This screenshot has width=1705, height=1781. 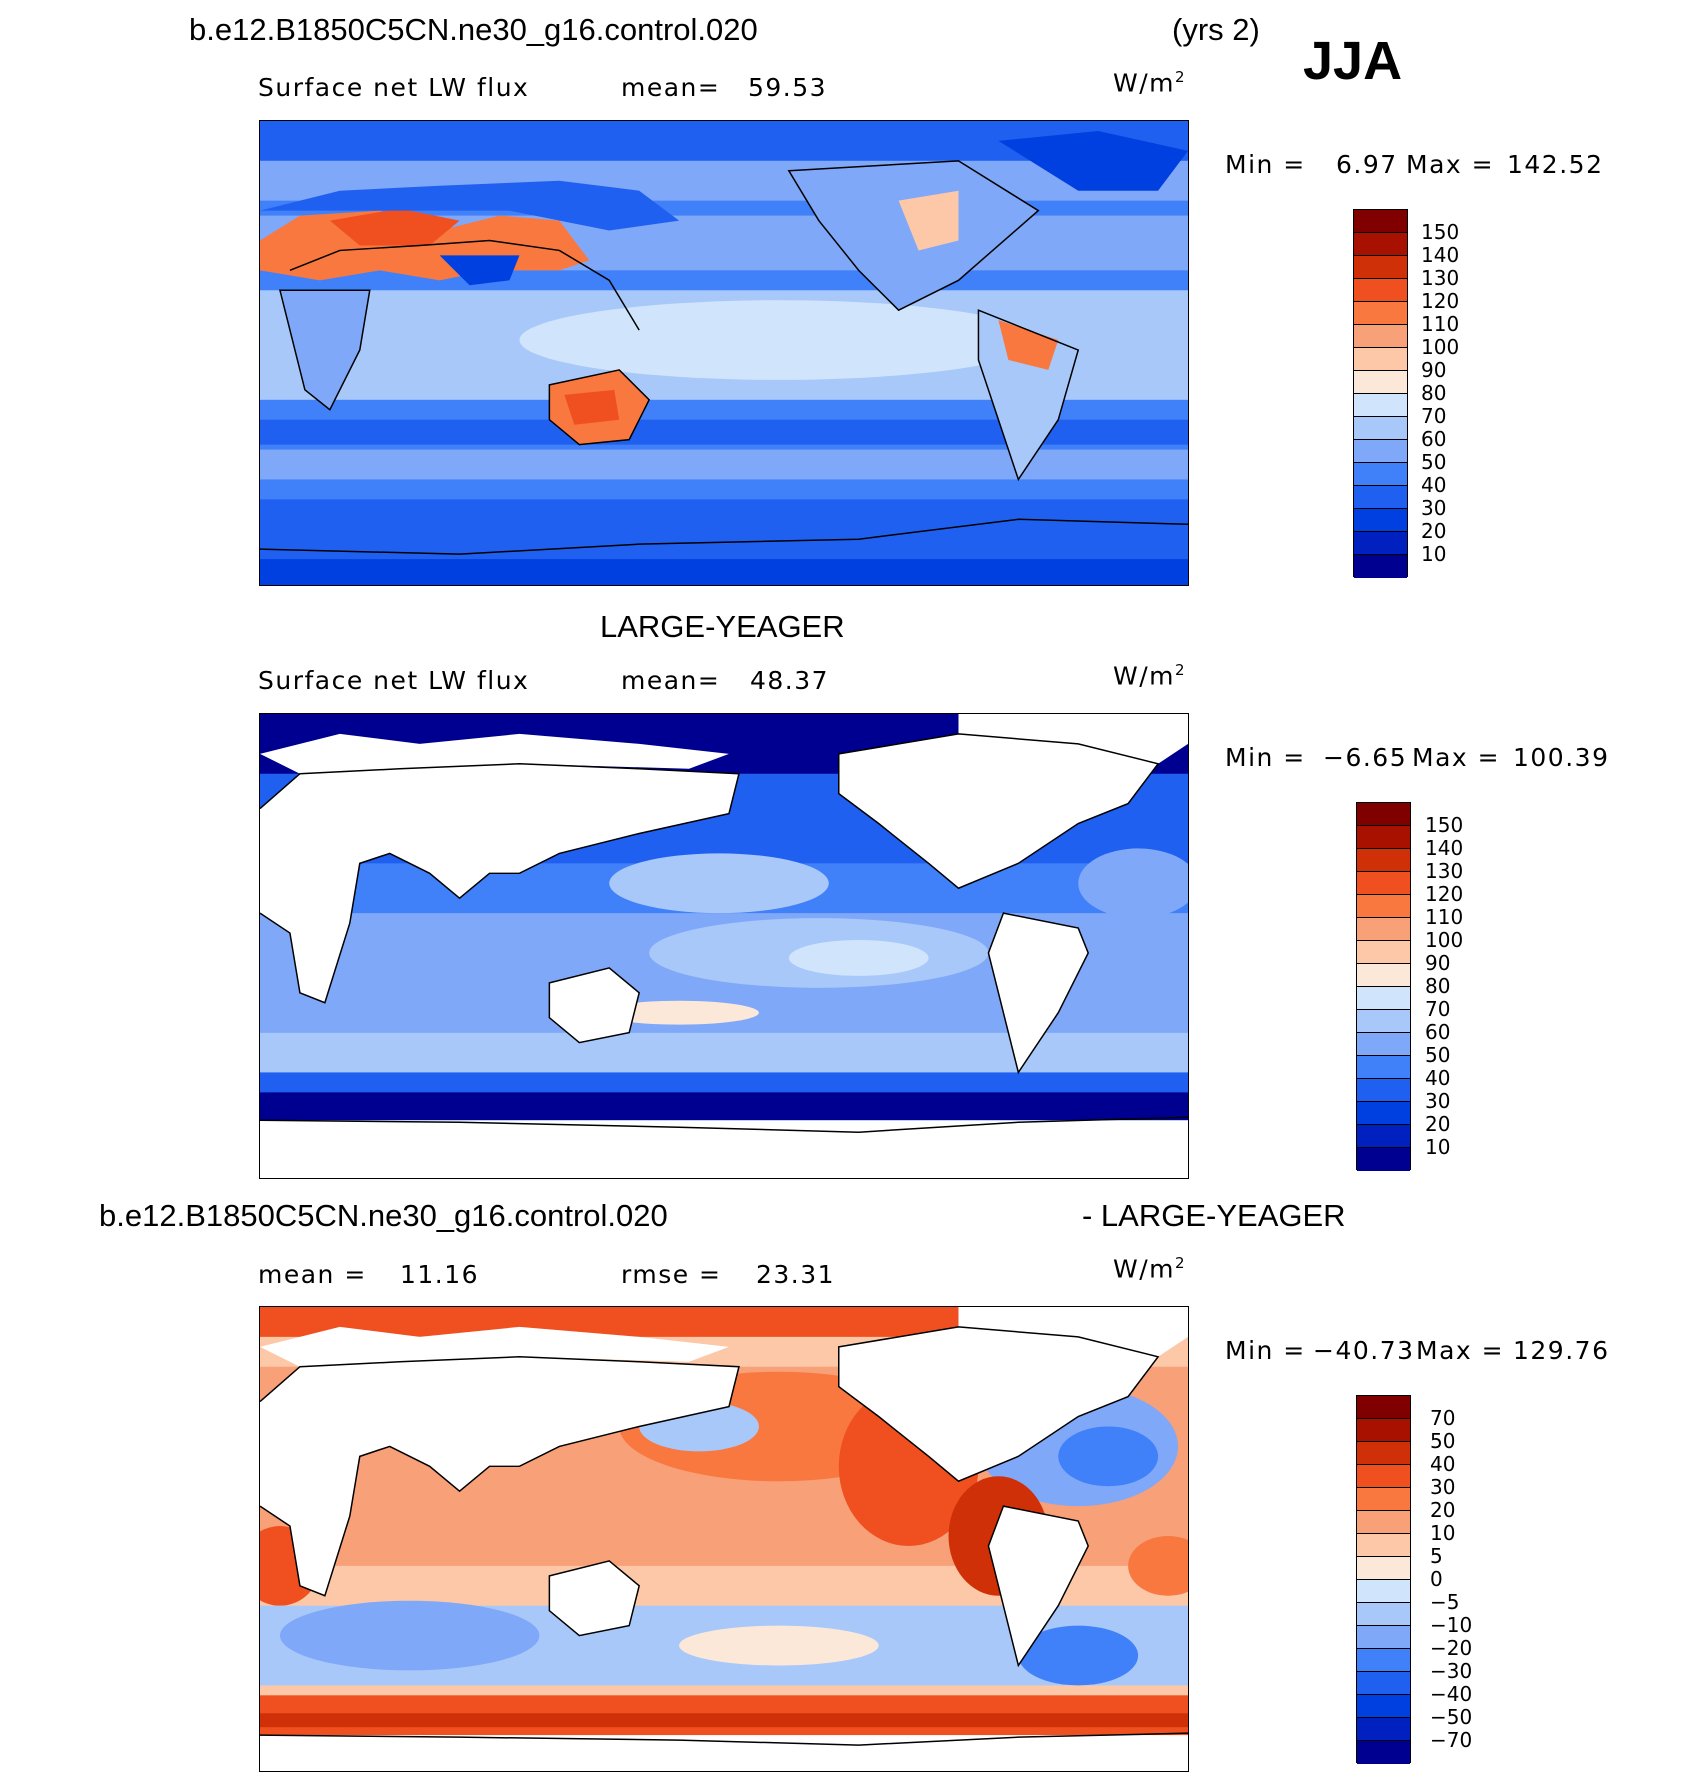 What do you see at coordinates (1451, 1694) in the screenshot?
I see `colorbar-tick-label: −40` at bounding box center [1451, 1694].